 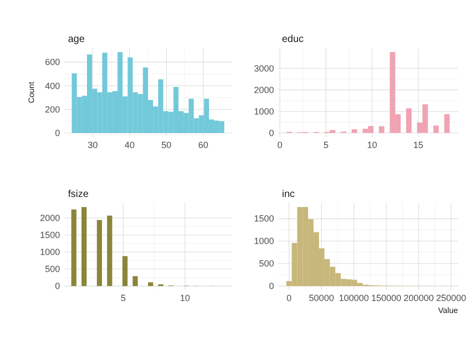 What do you see at coordinates (129, 145) in the screenshot?
I see `x-tick-label: 40` at bounding box center [129, 145].